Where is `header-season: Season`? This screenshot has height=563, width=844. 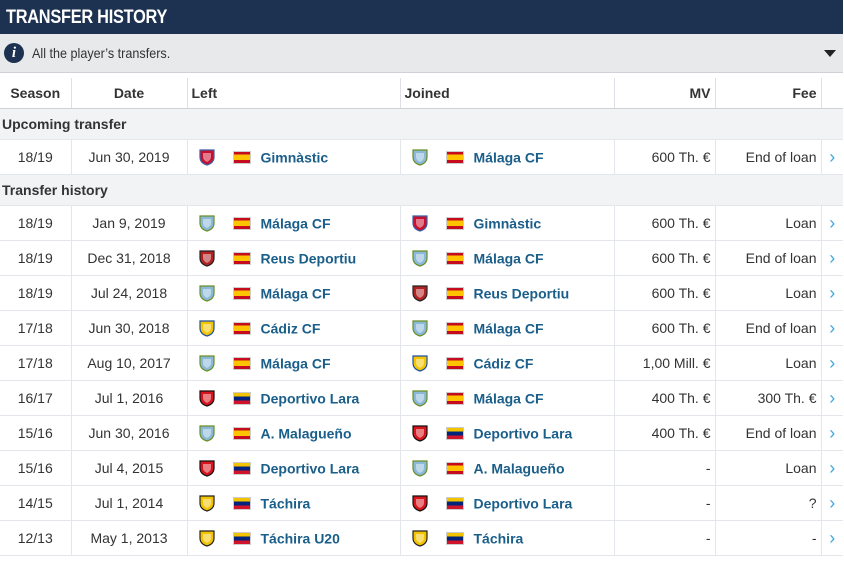 header-season: Season is located at coordinates (36, 93).